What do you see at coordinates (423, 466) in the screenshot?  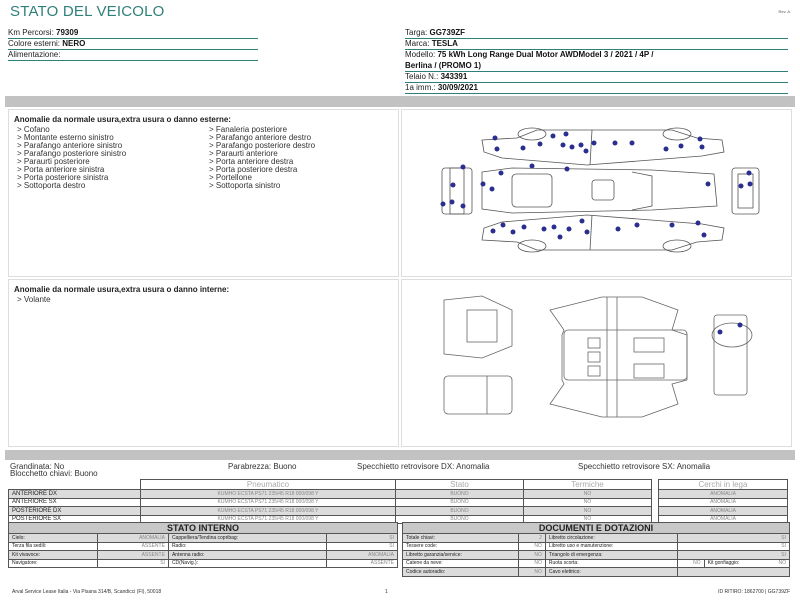 I see `mirror-dx-status: Specchietto retrovisore DX: Anomalia` at bounding box center [423, 466].